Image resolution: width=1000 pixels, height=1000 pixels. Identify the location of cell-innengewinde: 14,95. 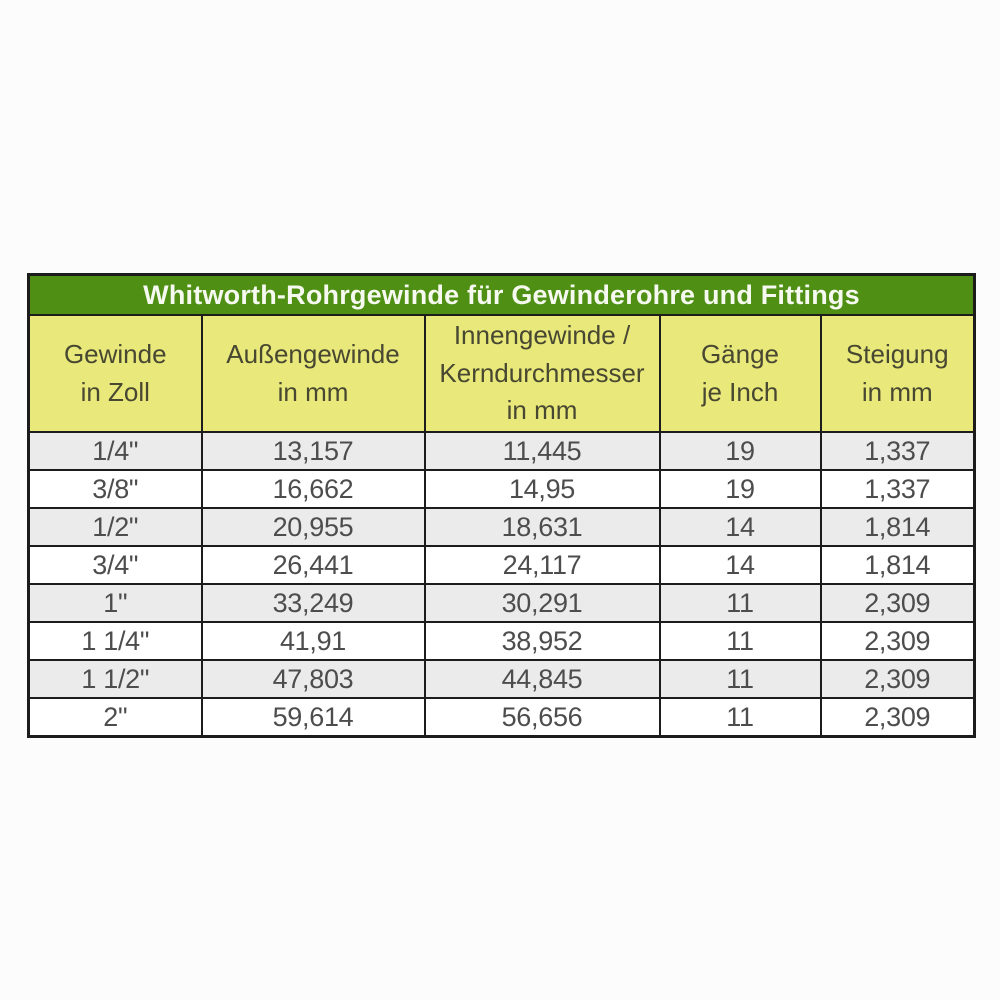
(542, 489).